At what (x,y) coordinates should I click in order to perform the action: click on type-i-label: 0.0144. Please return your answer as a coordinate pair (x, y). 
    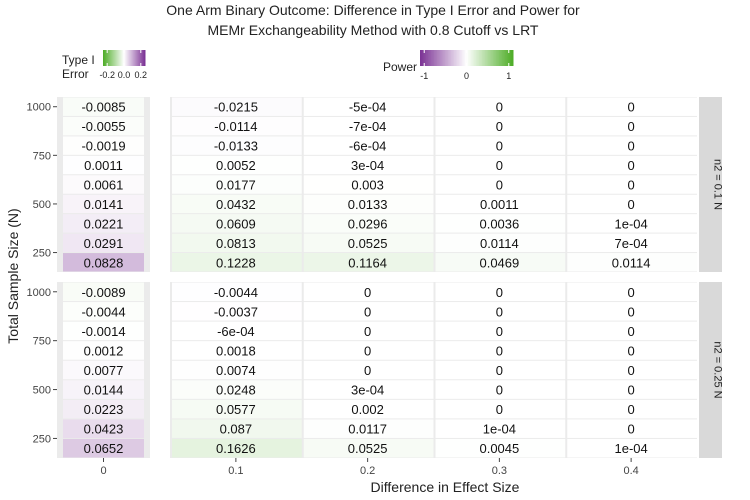
    Looking at the image, I should click on (104, 390).